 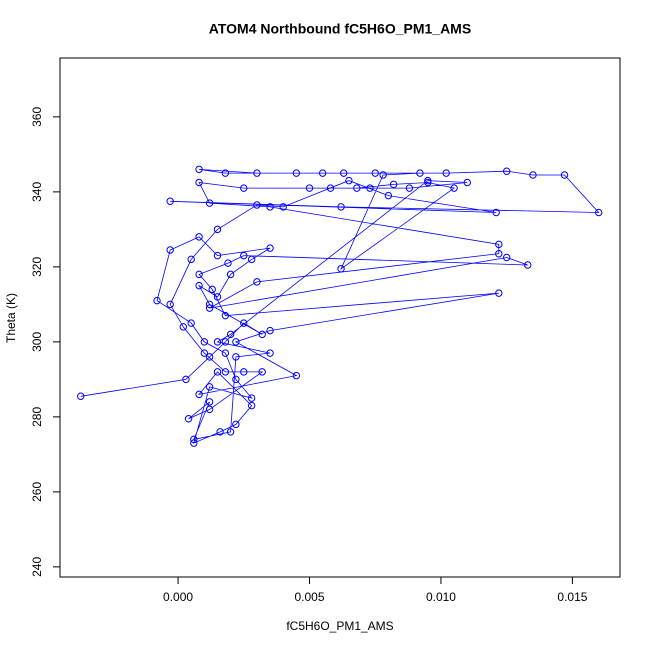 I want to click on x-tick-label: 0.015, so click(x=572, y=597).